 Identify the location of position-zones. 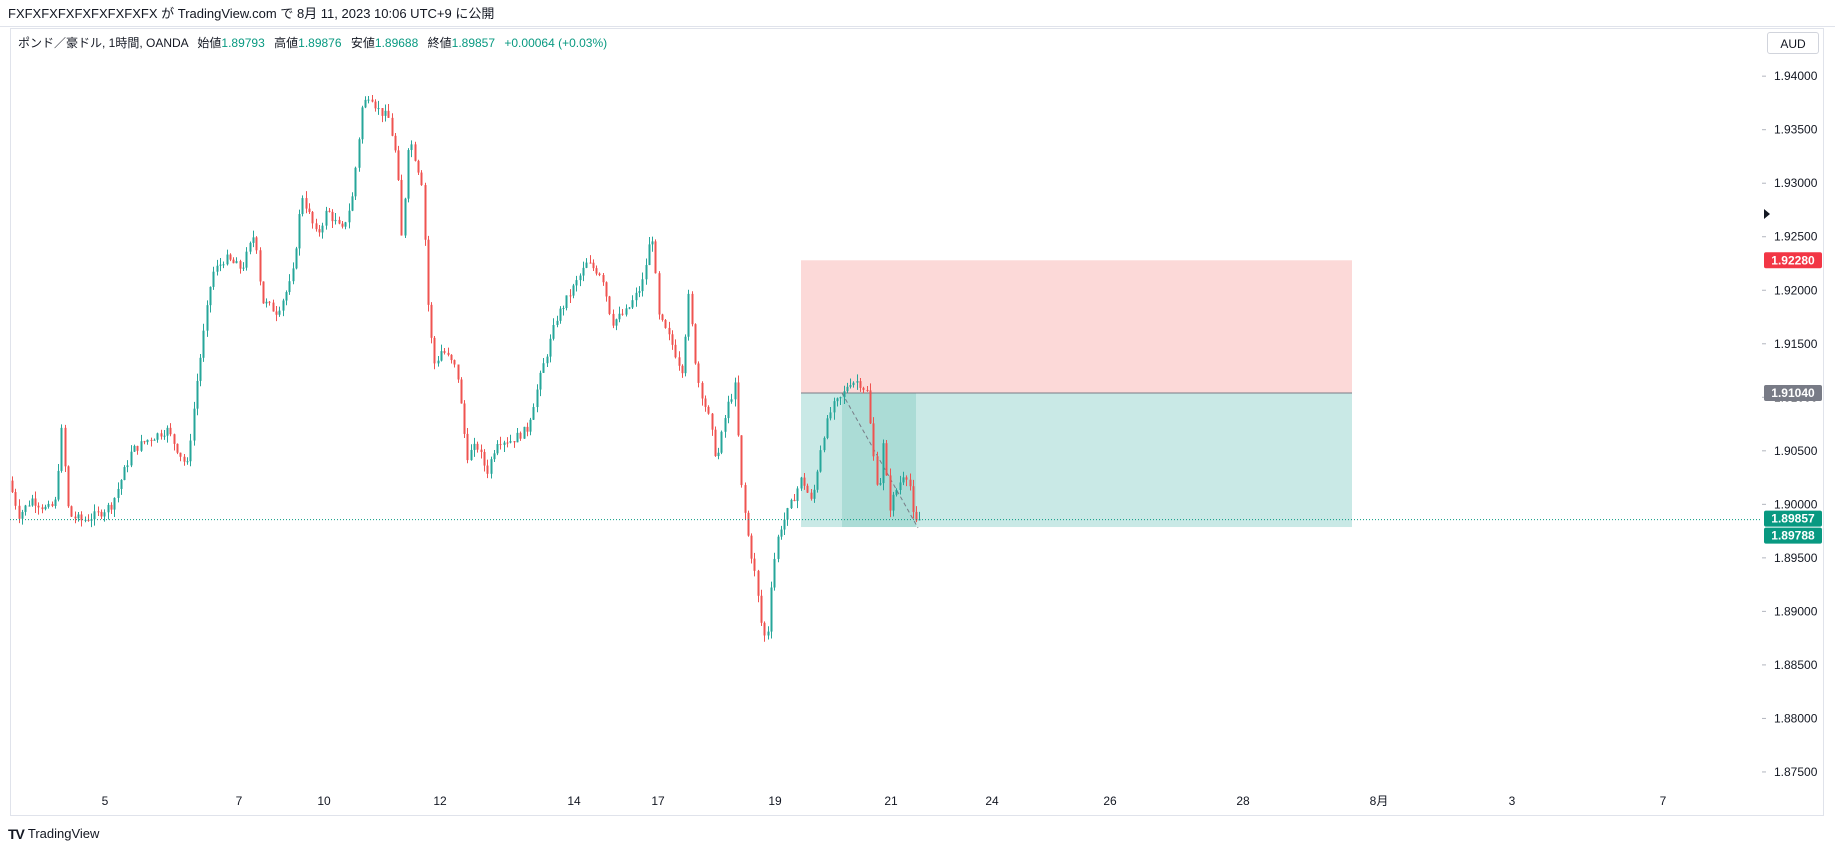
(1076, 394).